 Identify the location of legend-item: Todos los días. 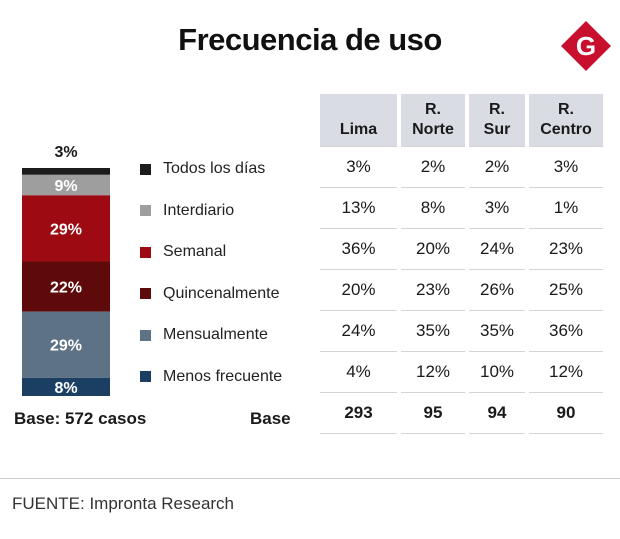
(202, 169).